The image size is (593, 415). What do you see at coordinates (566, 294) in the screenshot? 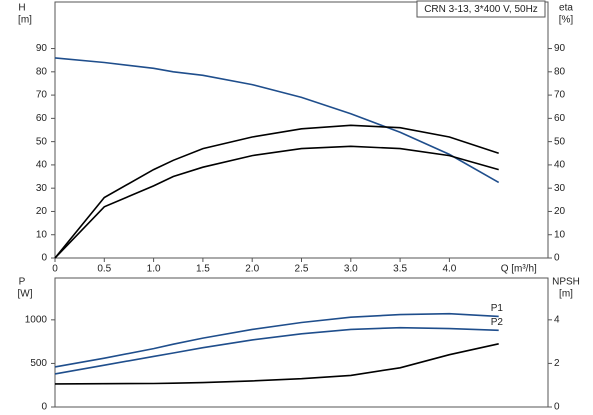
I see `y2-axis-unit: [m]` at bounding box center [566, 294].